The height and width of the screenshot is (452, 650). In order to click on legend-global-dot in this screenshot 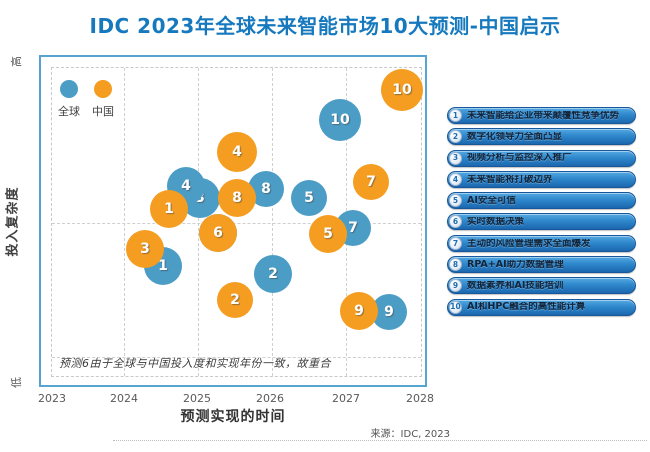, I will do `click(69, 89)`.